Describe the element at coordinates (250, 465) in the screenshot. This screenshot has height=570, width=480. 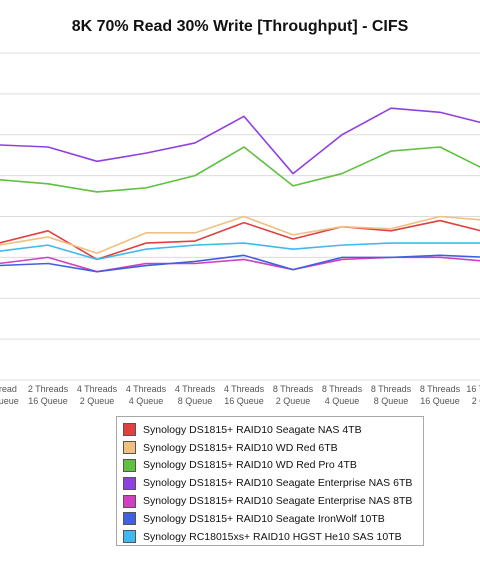
I see `legend-label: Synology DS1815+ RAID10 WD Red Pro 4TB` at that location.